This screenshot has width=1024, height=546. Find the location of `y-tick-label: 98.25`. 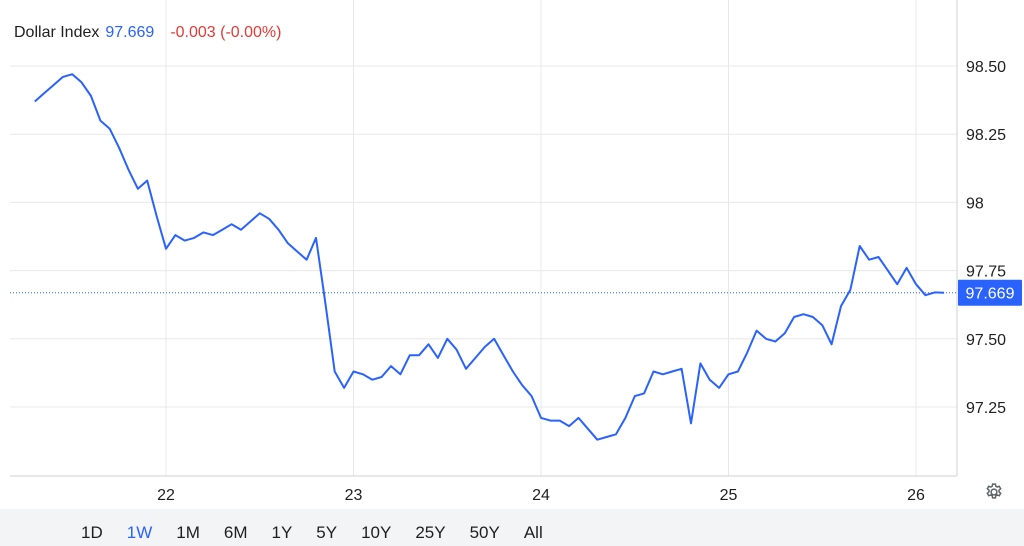

y-tick-label: 98.25 is located at coordinates (986, 135).